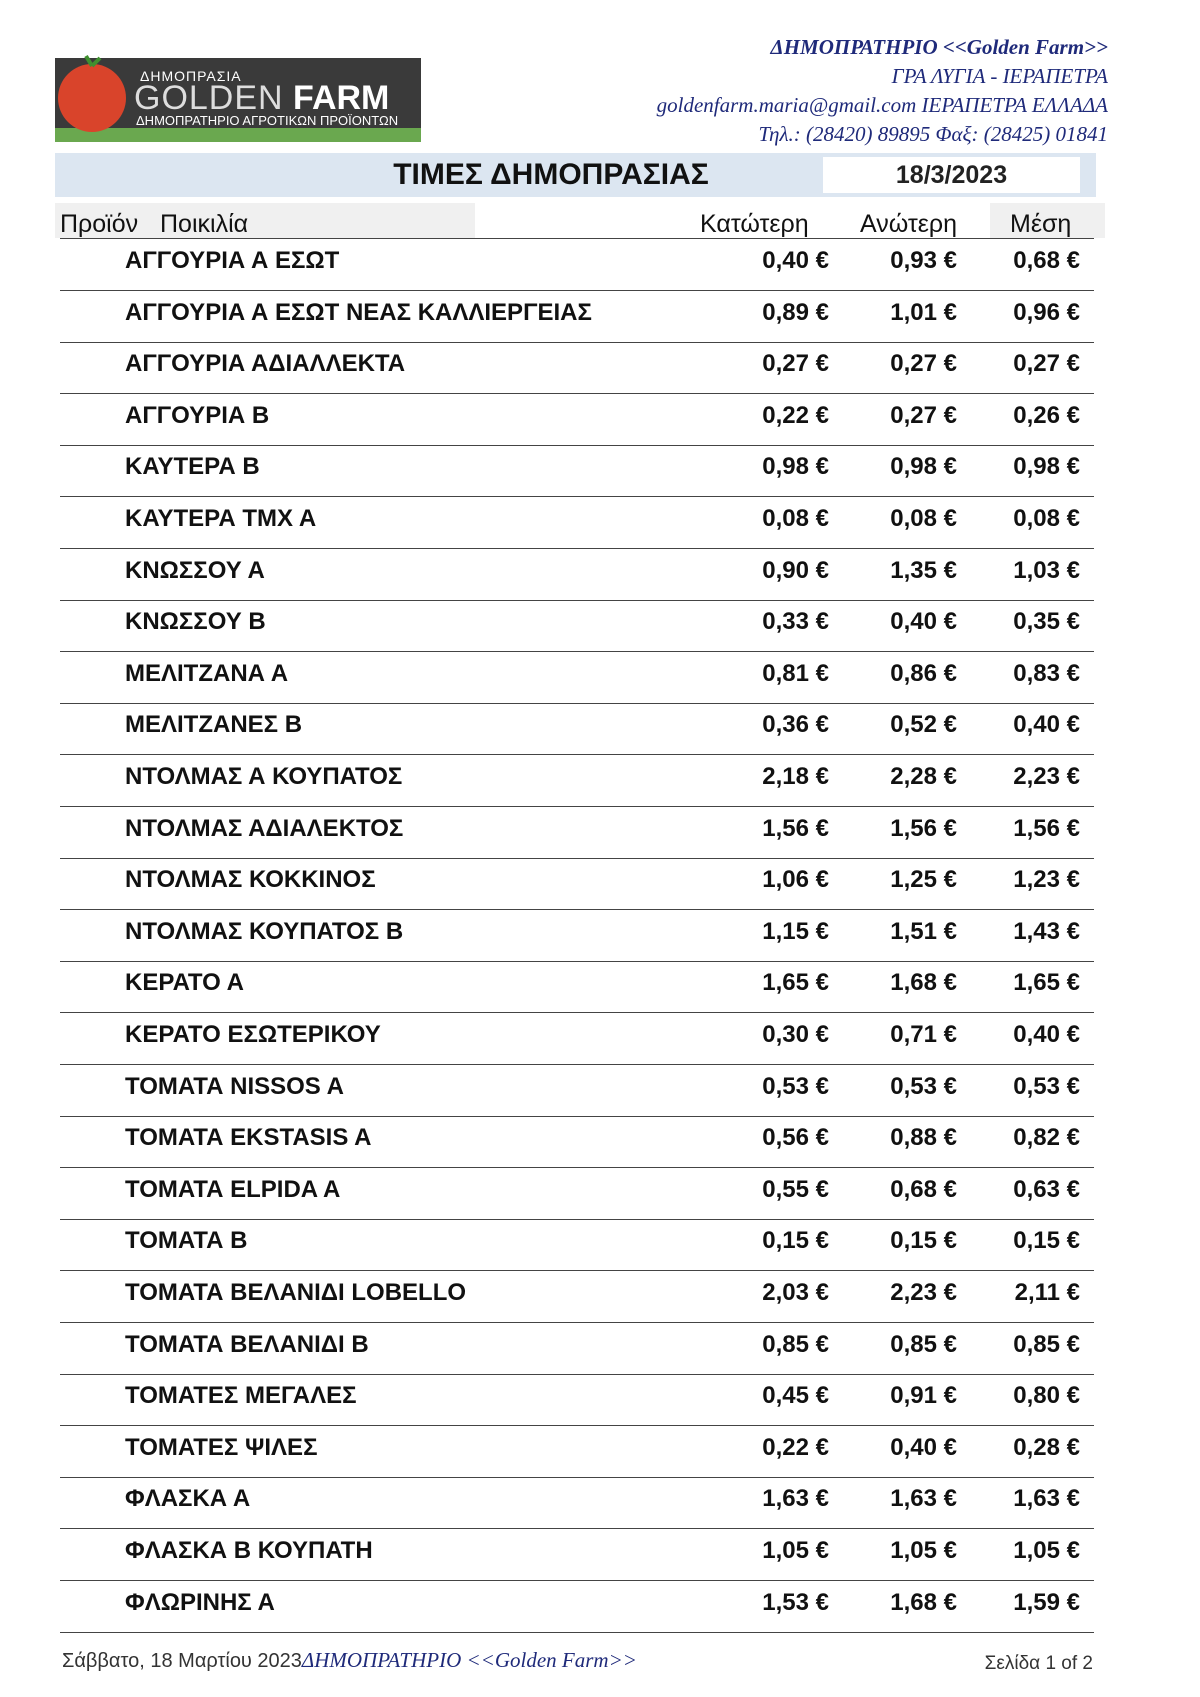  Describe the element at coordinates (1046, 673) in the screenshot. I see `price: 0,83 €` at that location.